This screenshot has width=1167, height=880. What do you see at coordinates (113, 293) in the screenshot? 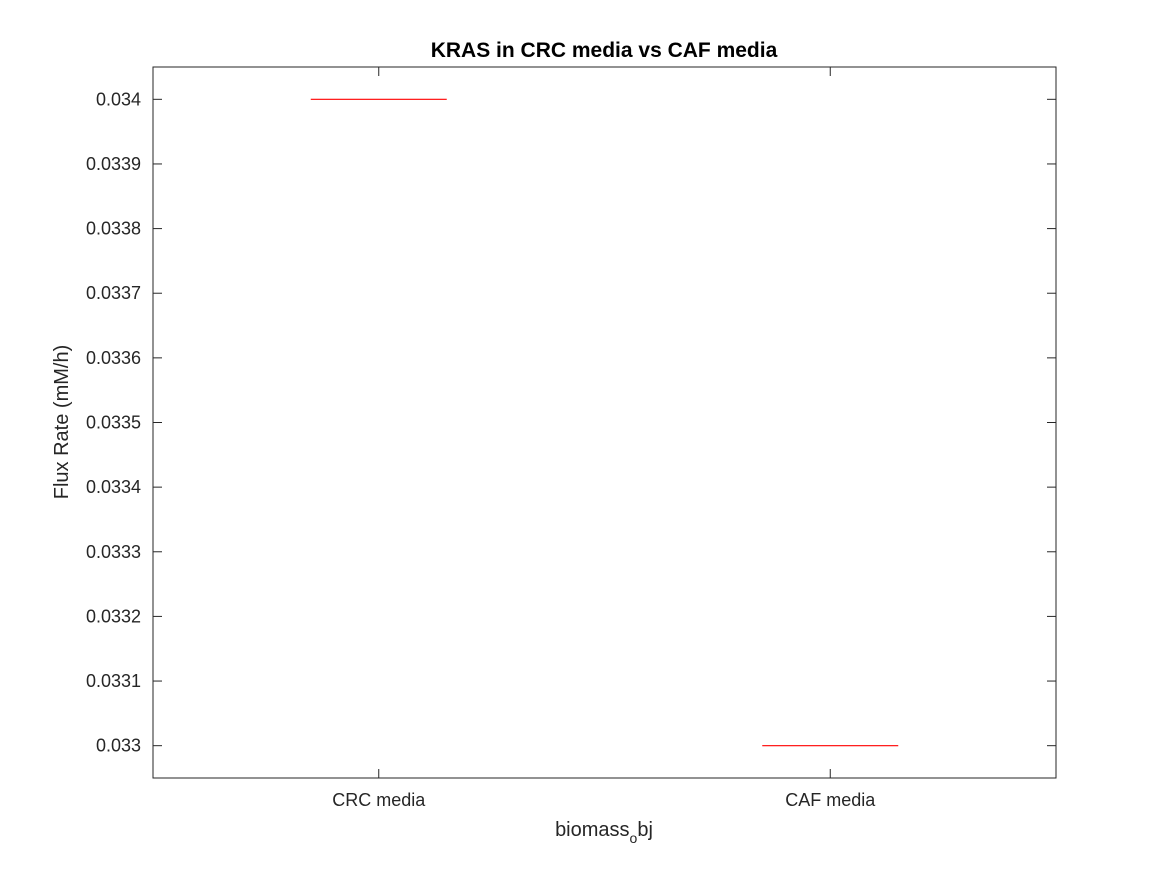
I see `y-tick-label: 0.0337` at bounding box center [113, 293].